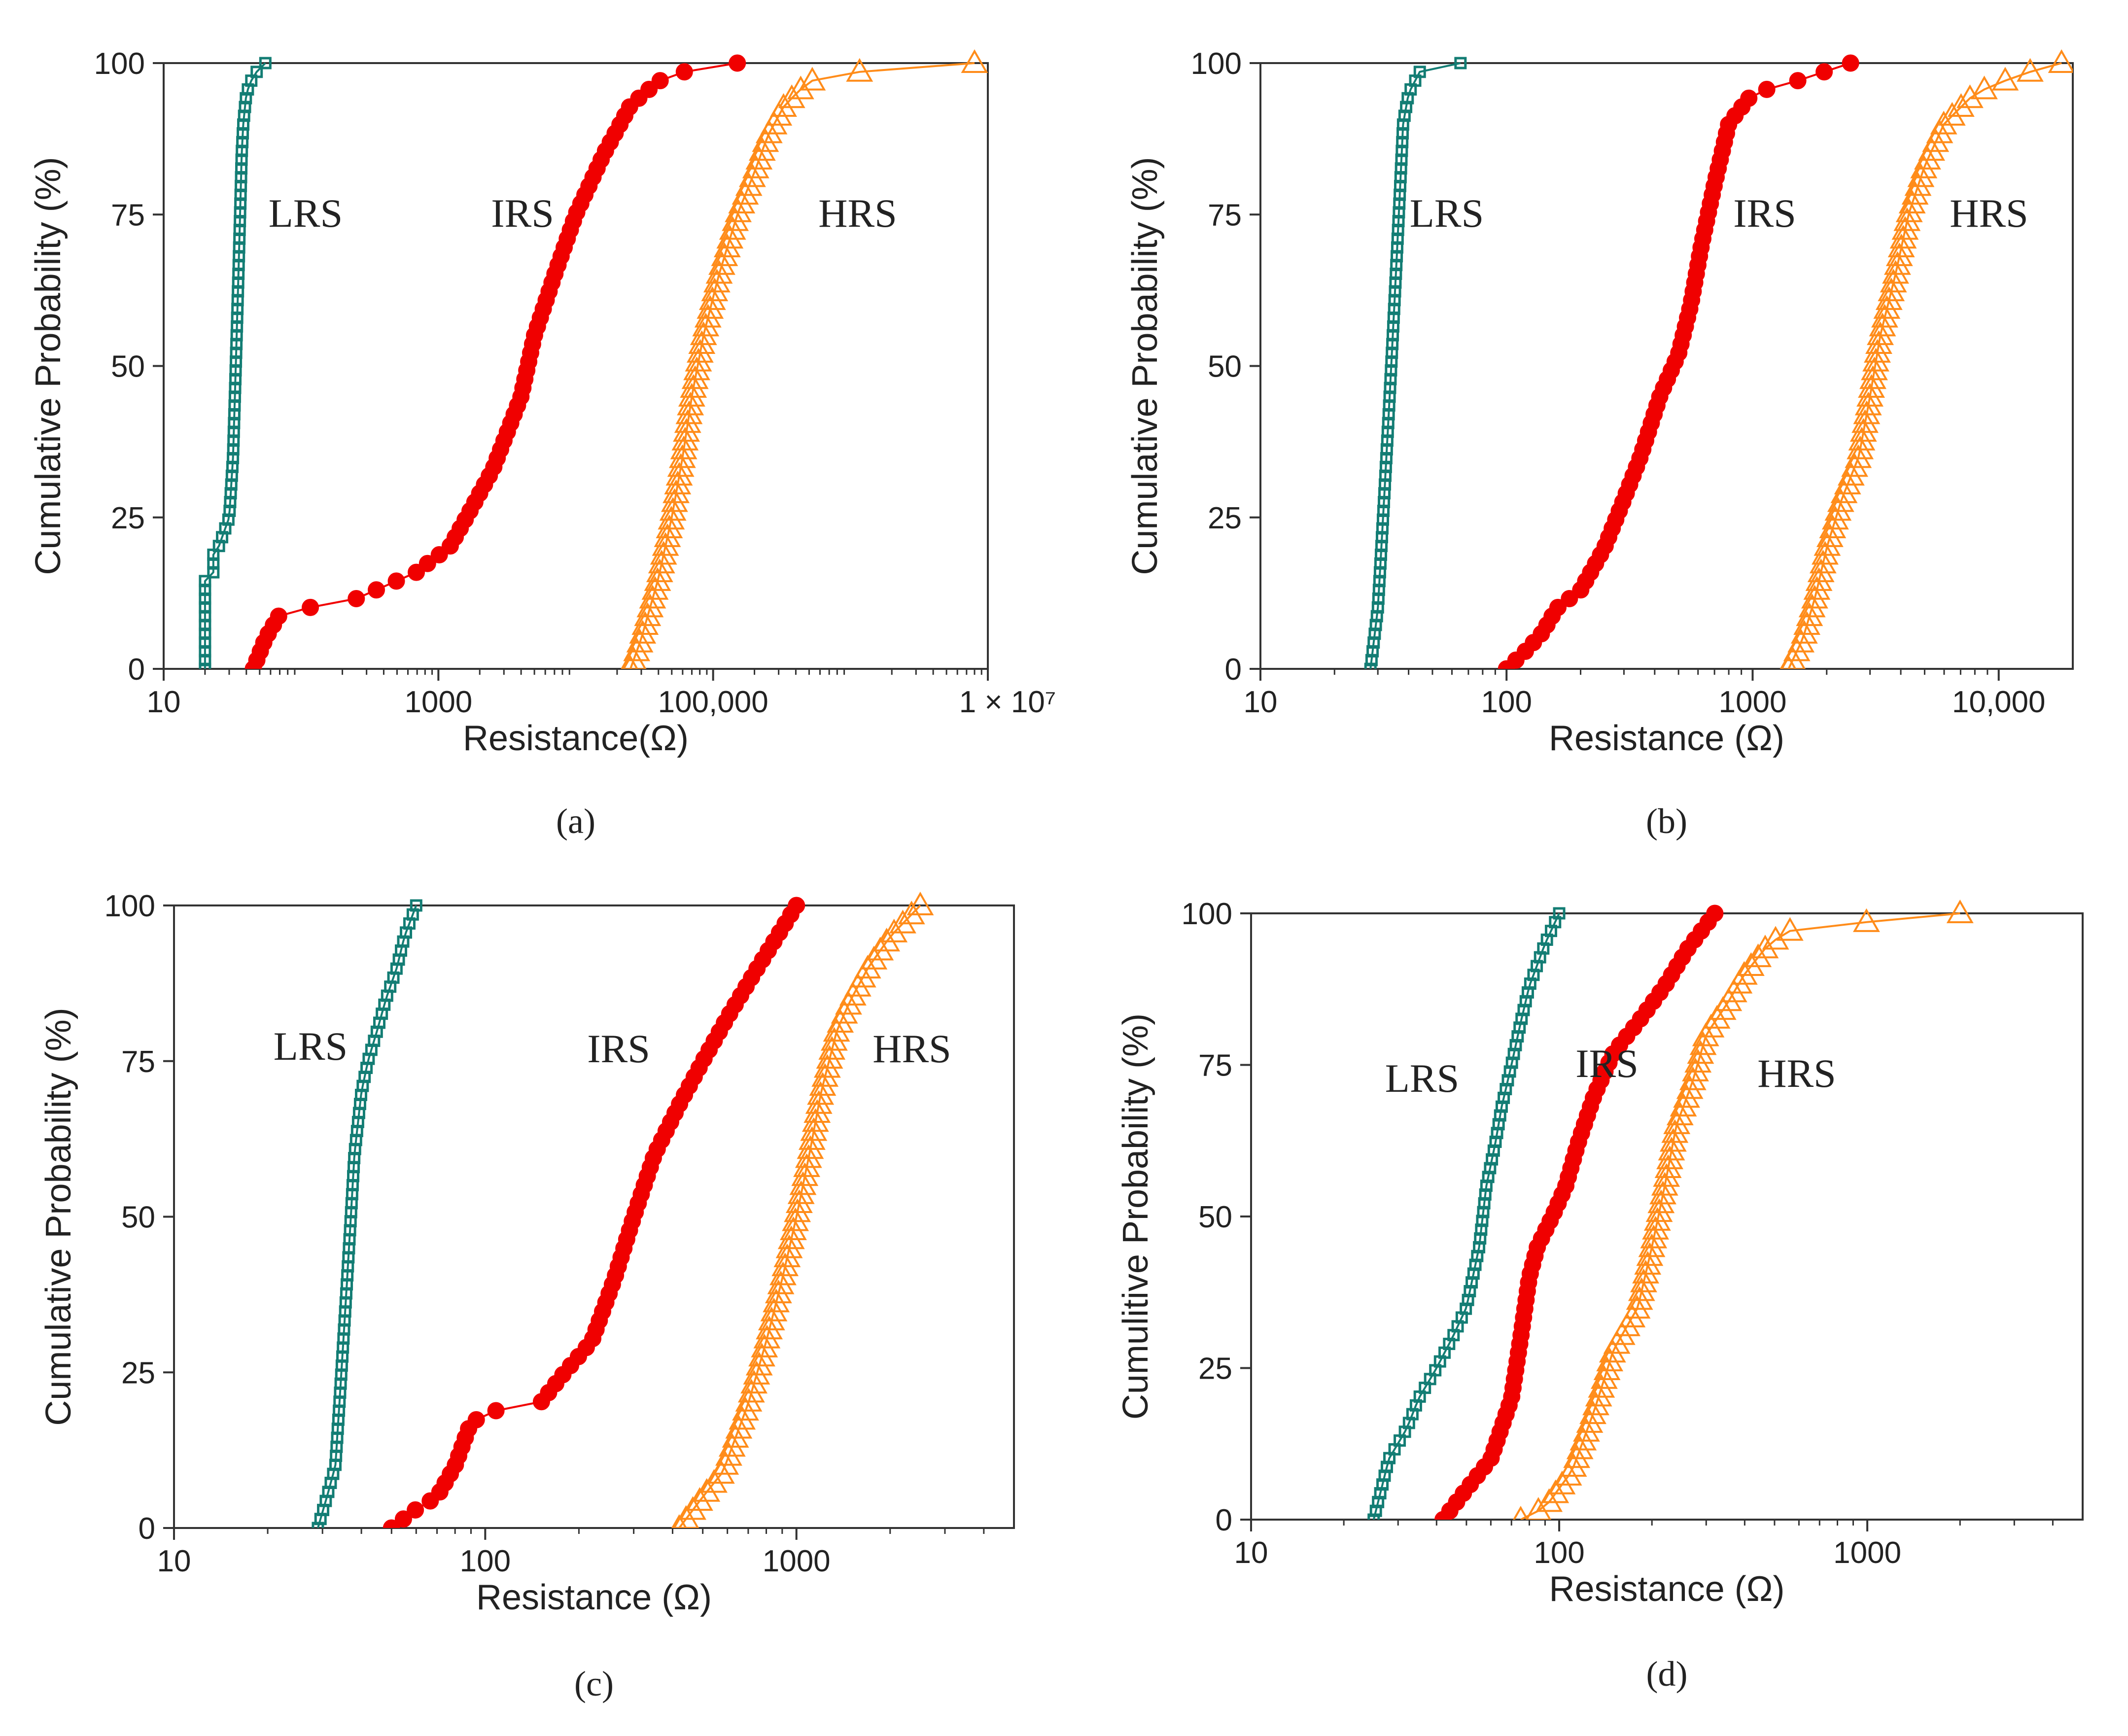  I want to click on panel-label: (a), so click(575, 821).